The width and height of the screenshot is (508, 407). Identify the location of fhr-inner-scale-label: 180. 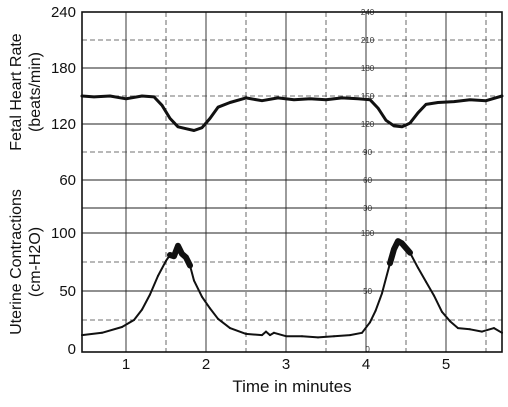
(368, 68).